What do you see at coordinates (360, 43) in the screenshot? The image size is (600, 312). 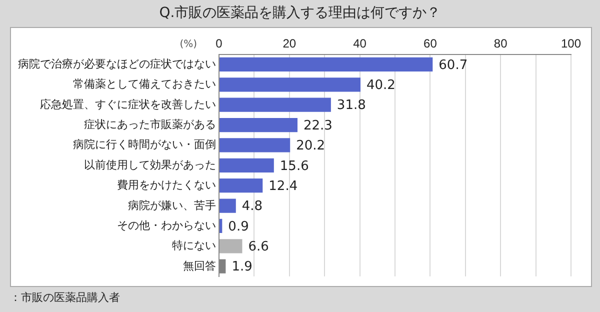 I see `x-tick-label: 40` at bounding box center [360, 43].